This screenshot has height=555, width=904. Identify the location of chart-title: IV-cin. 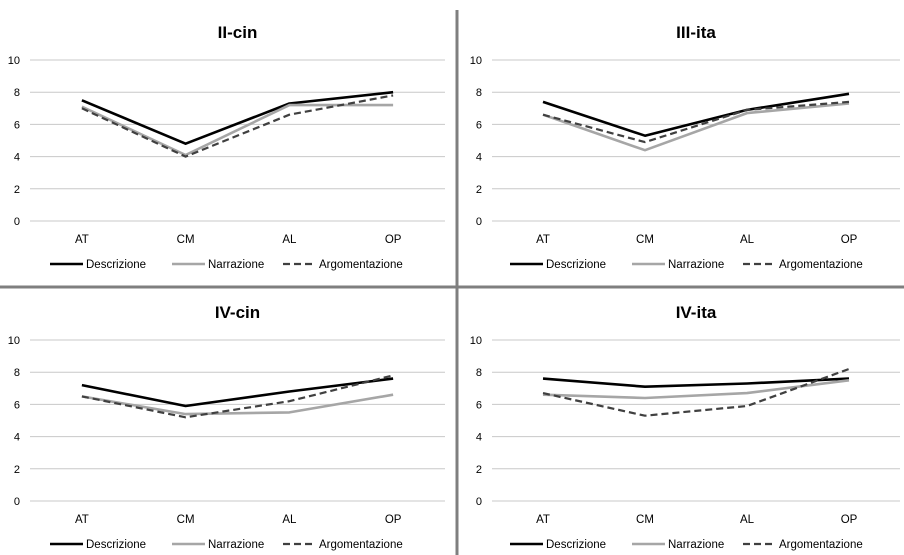
(237, 312).